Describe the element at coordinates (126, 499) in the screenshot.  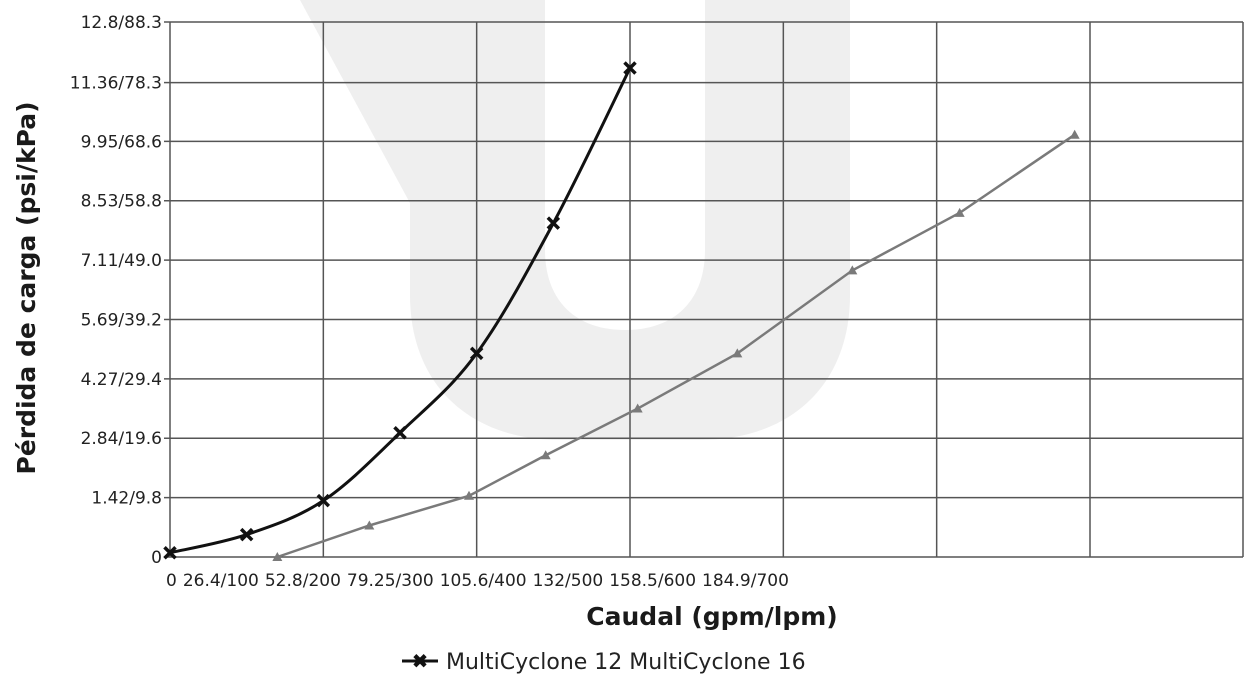
I see `y-tick-label: 1.42/9.8` at that location.